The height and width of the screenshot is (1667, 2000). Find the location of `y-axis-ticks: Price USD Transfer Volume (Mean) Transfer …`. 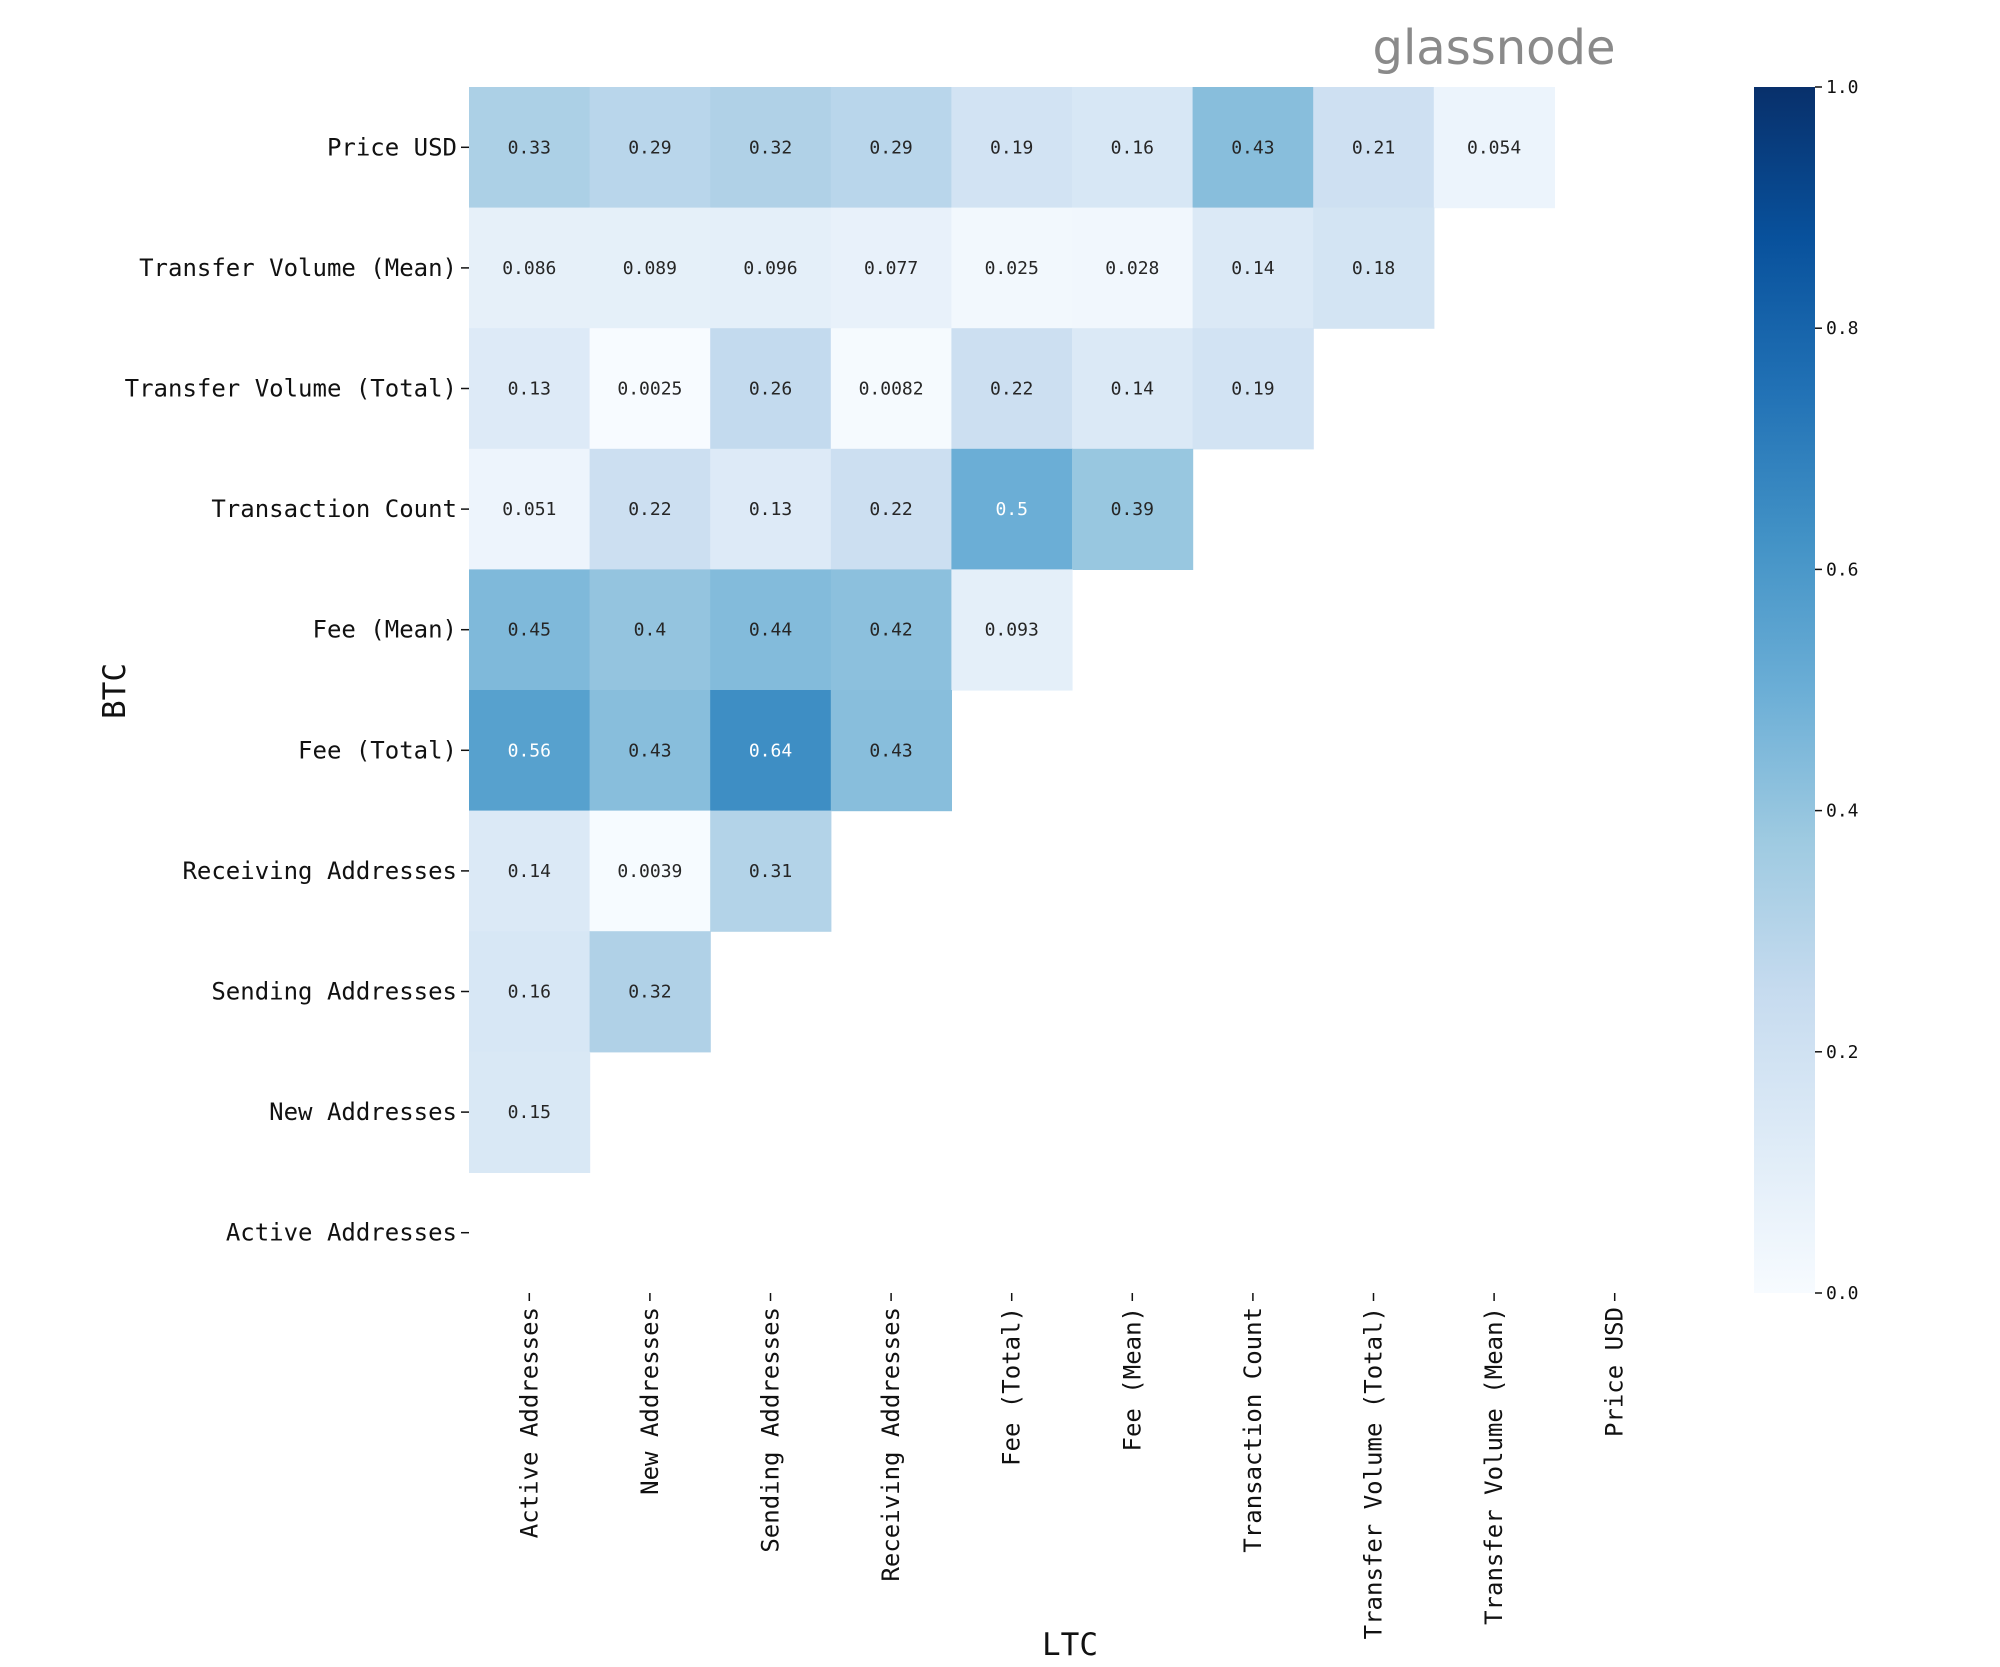

y-axis-ticks: Price USD Transfer Volume (Mean) Transfer … is located at coordinates (297, 690).